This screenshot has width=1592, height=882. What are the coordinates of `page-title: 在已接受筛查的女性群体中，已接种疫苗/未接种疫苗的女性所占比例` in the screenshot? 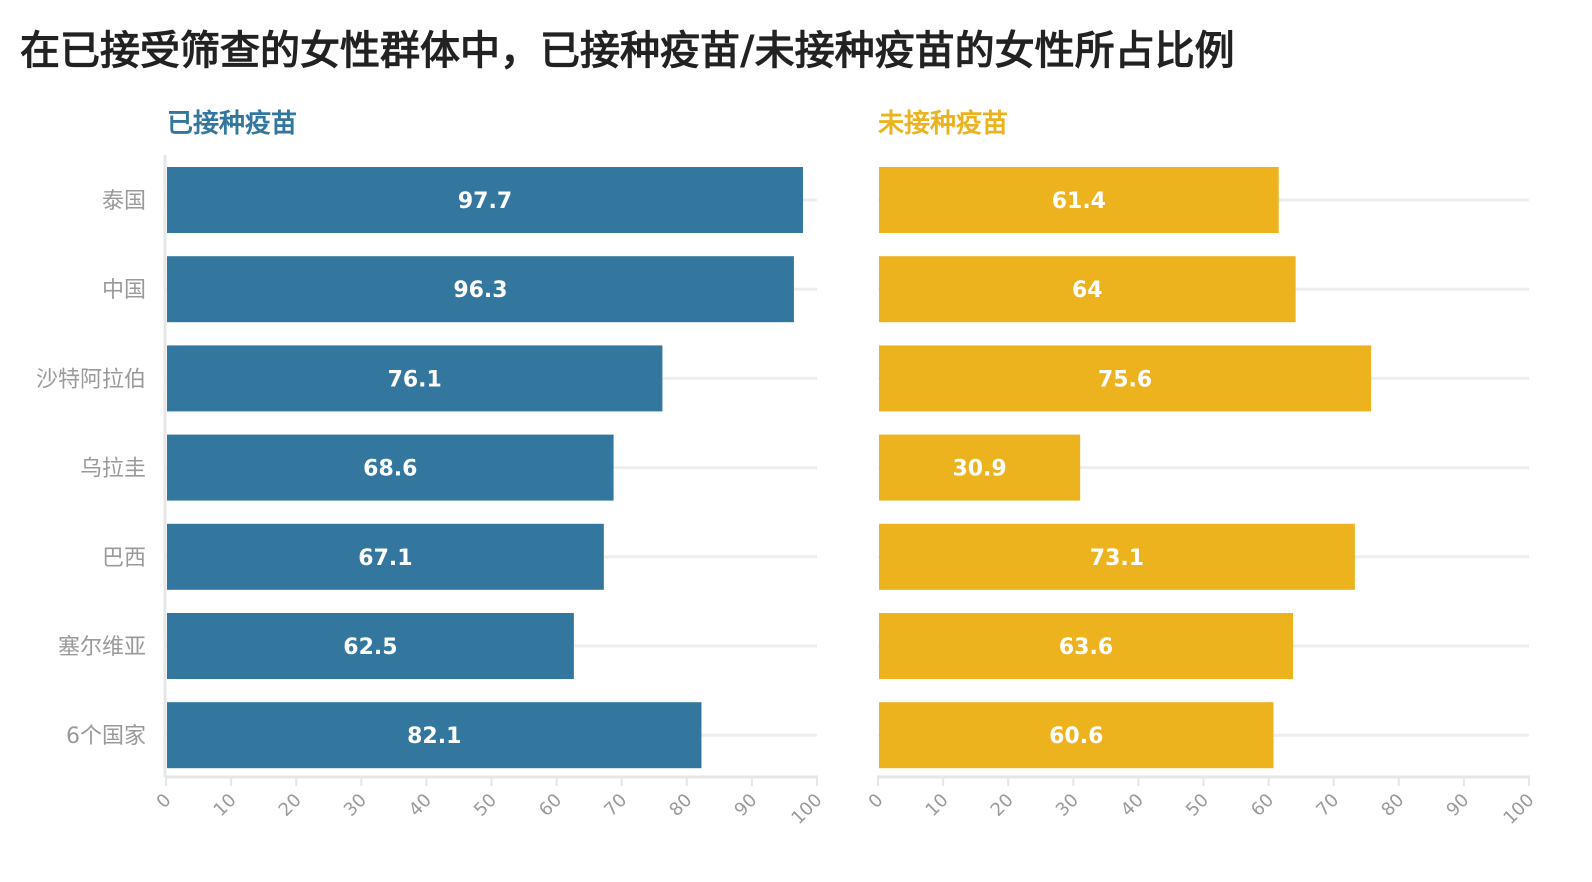 It's located at (627, 51).